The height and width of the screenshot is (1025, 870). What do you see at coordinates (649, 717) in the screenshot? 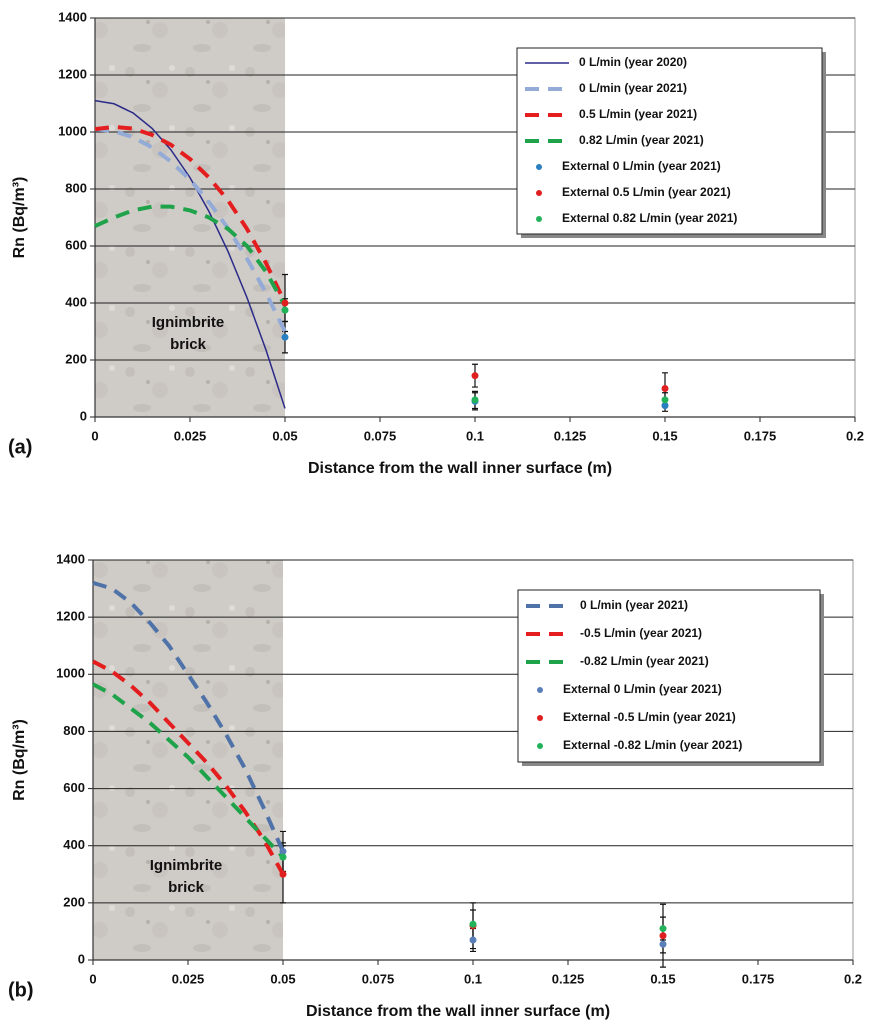
I see `legend-label: External -0.5 L/min (year 2021)` at bounding box center [649, 717].